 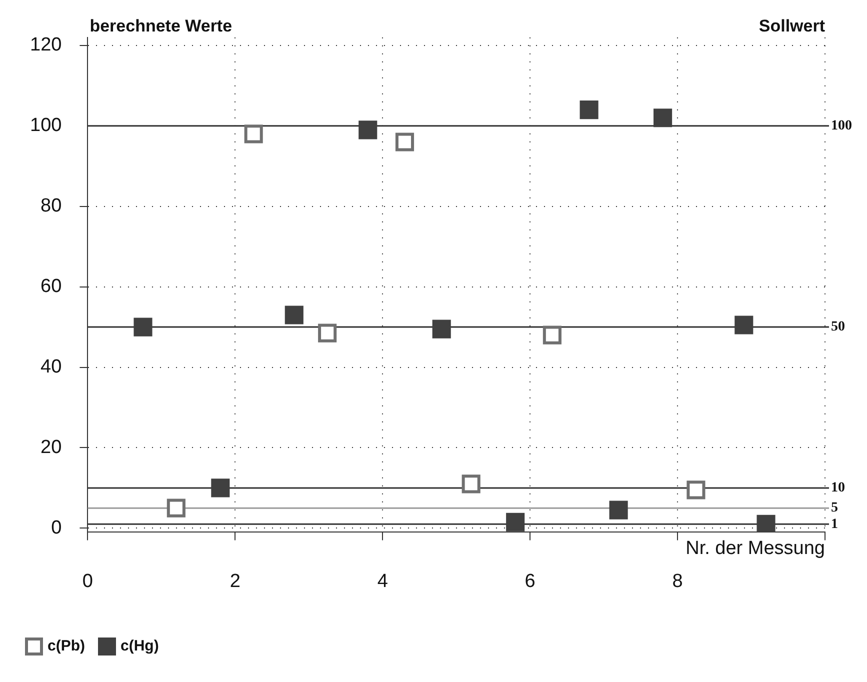 I want to click on x-tick-label: 6, so click(x=530, y=581).